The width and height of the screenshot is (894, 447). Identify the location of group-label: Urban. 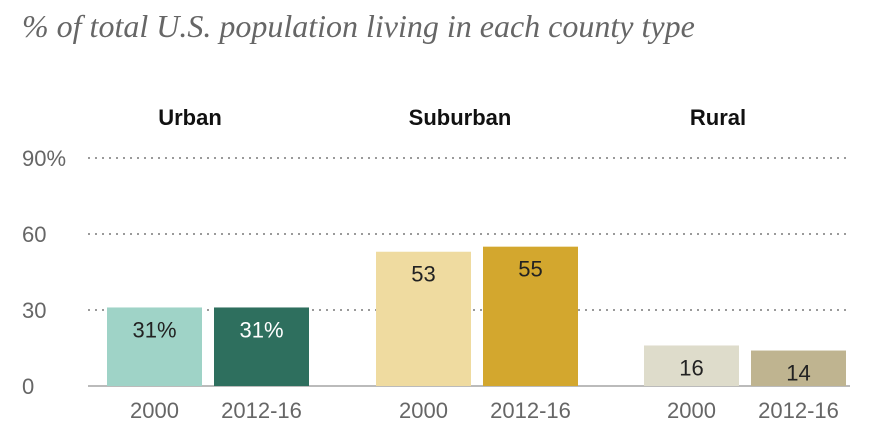
(190, 117).